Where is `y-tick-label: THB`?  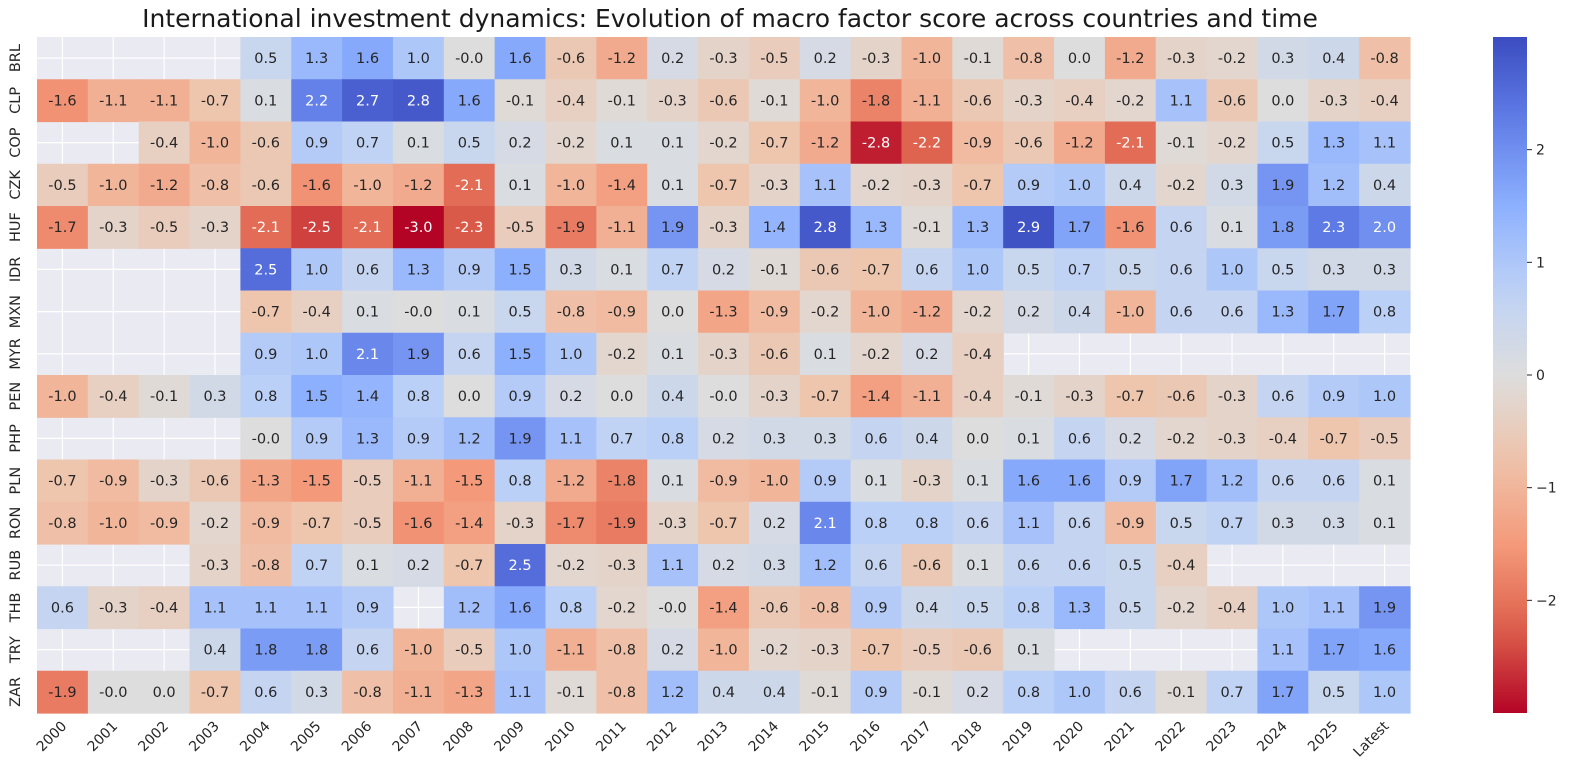 y-tick-label: THB is located at coordinates (16, 608).